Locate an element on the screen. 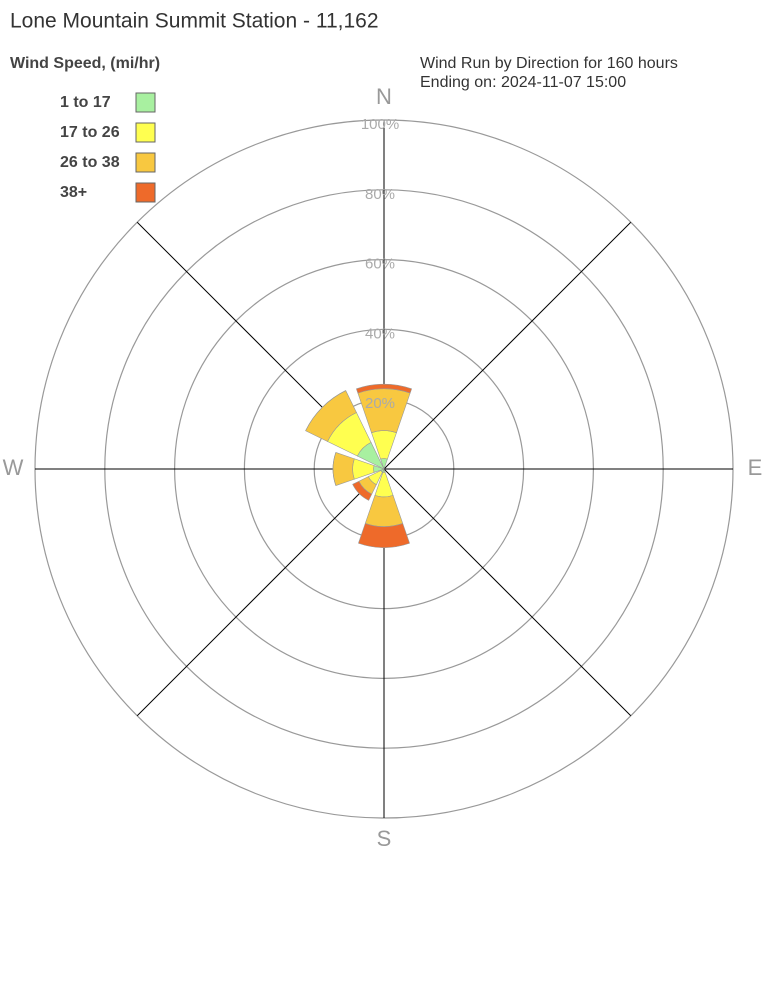 The width and height of the screenshot is (768, 1008). legend-label: 17 to 26 is located at coordinates (90, 132).